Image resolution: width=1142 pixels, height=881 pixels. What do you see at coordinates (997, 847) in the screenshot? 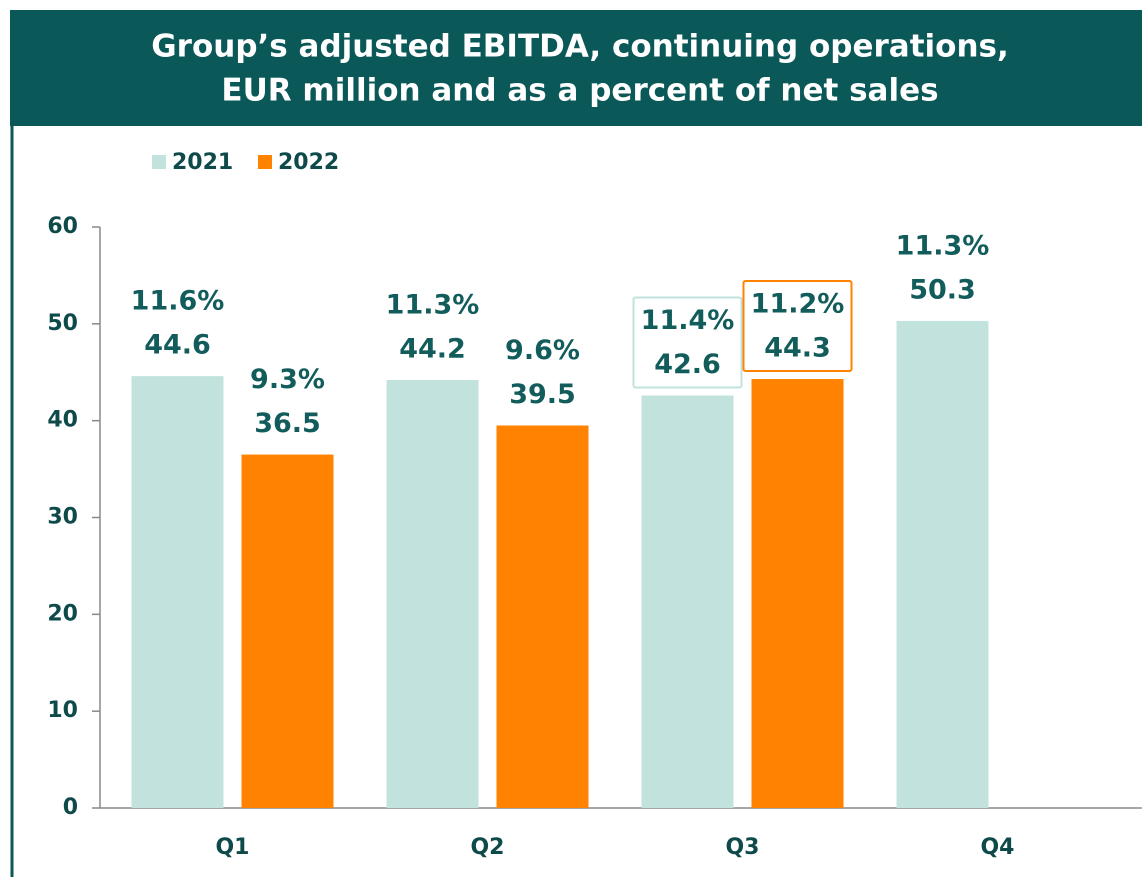
I see `x-tick-label: Q4` at bounding box center [997, 847].